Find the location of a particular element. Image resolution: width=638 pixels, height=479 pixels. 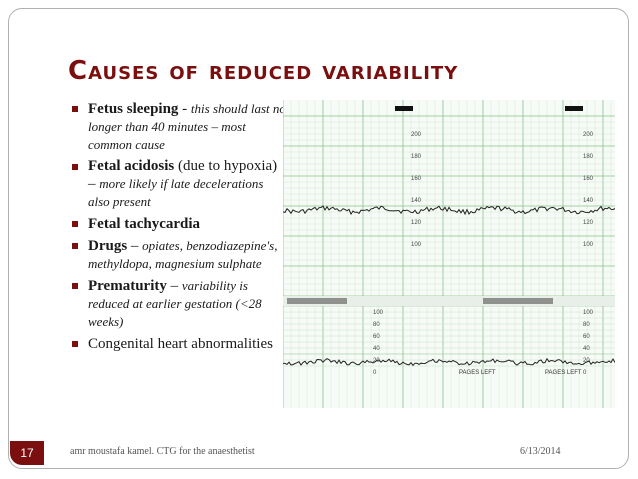

fhr-scale-labels: 200 200 180 180 160 160 140 140 120 120 100 100 is located at coordinates (502, 190).